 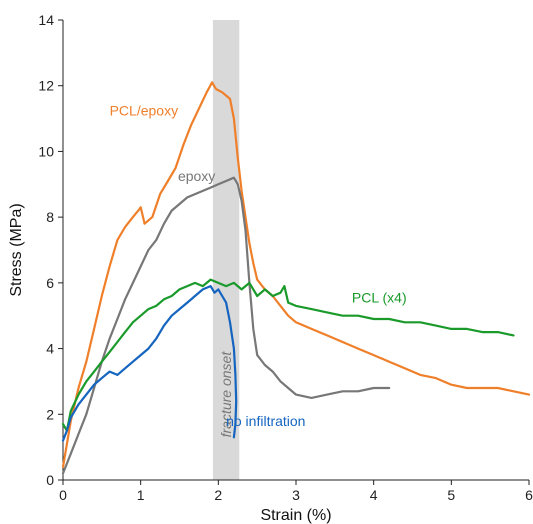 I want to click on fracture-onset-label: fracture onset, so click(x=226, y=394).